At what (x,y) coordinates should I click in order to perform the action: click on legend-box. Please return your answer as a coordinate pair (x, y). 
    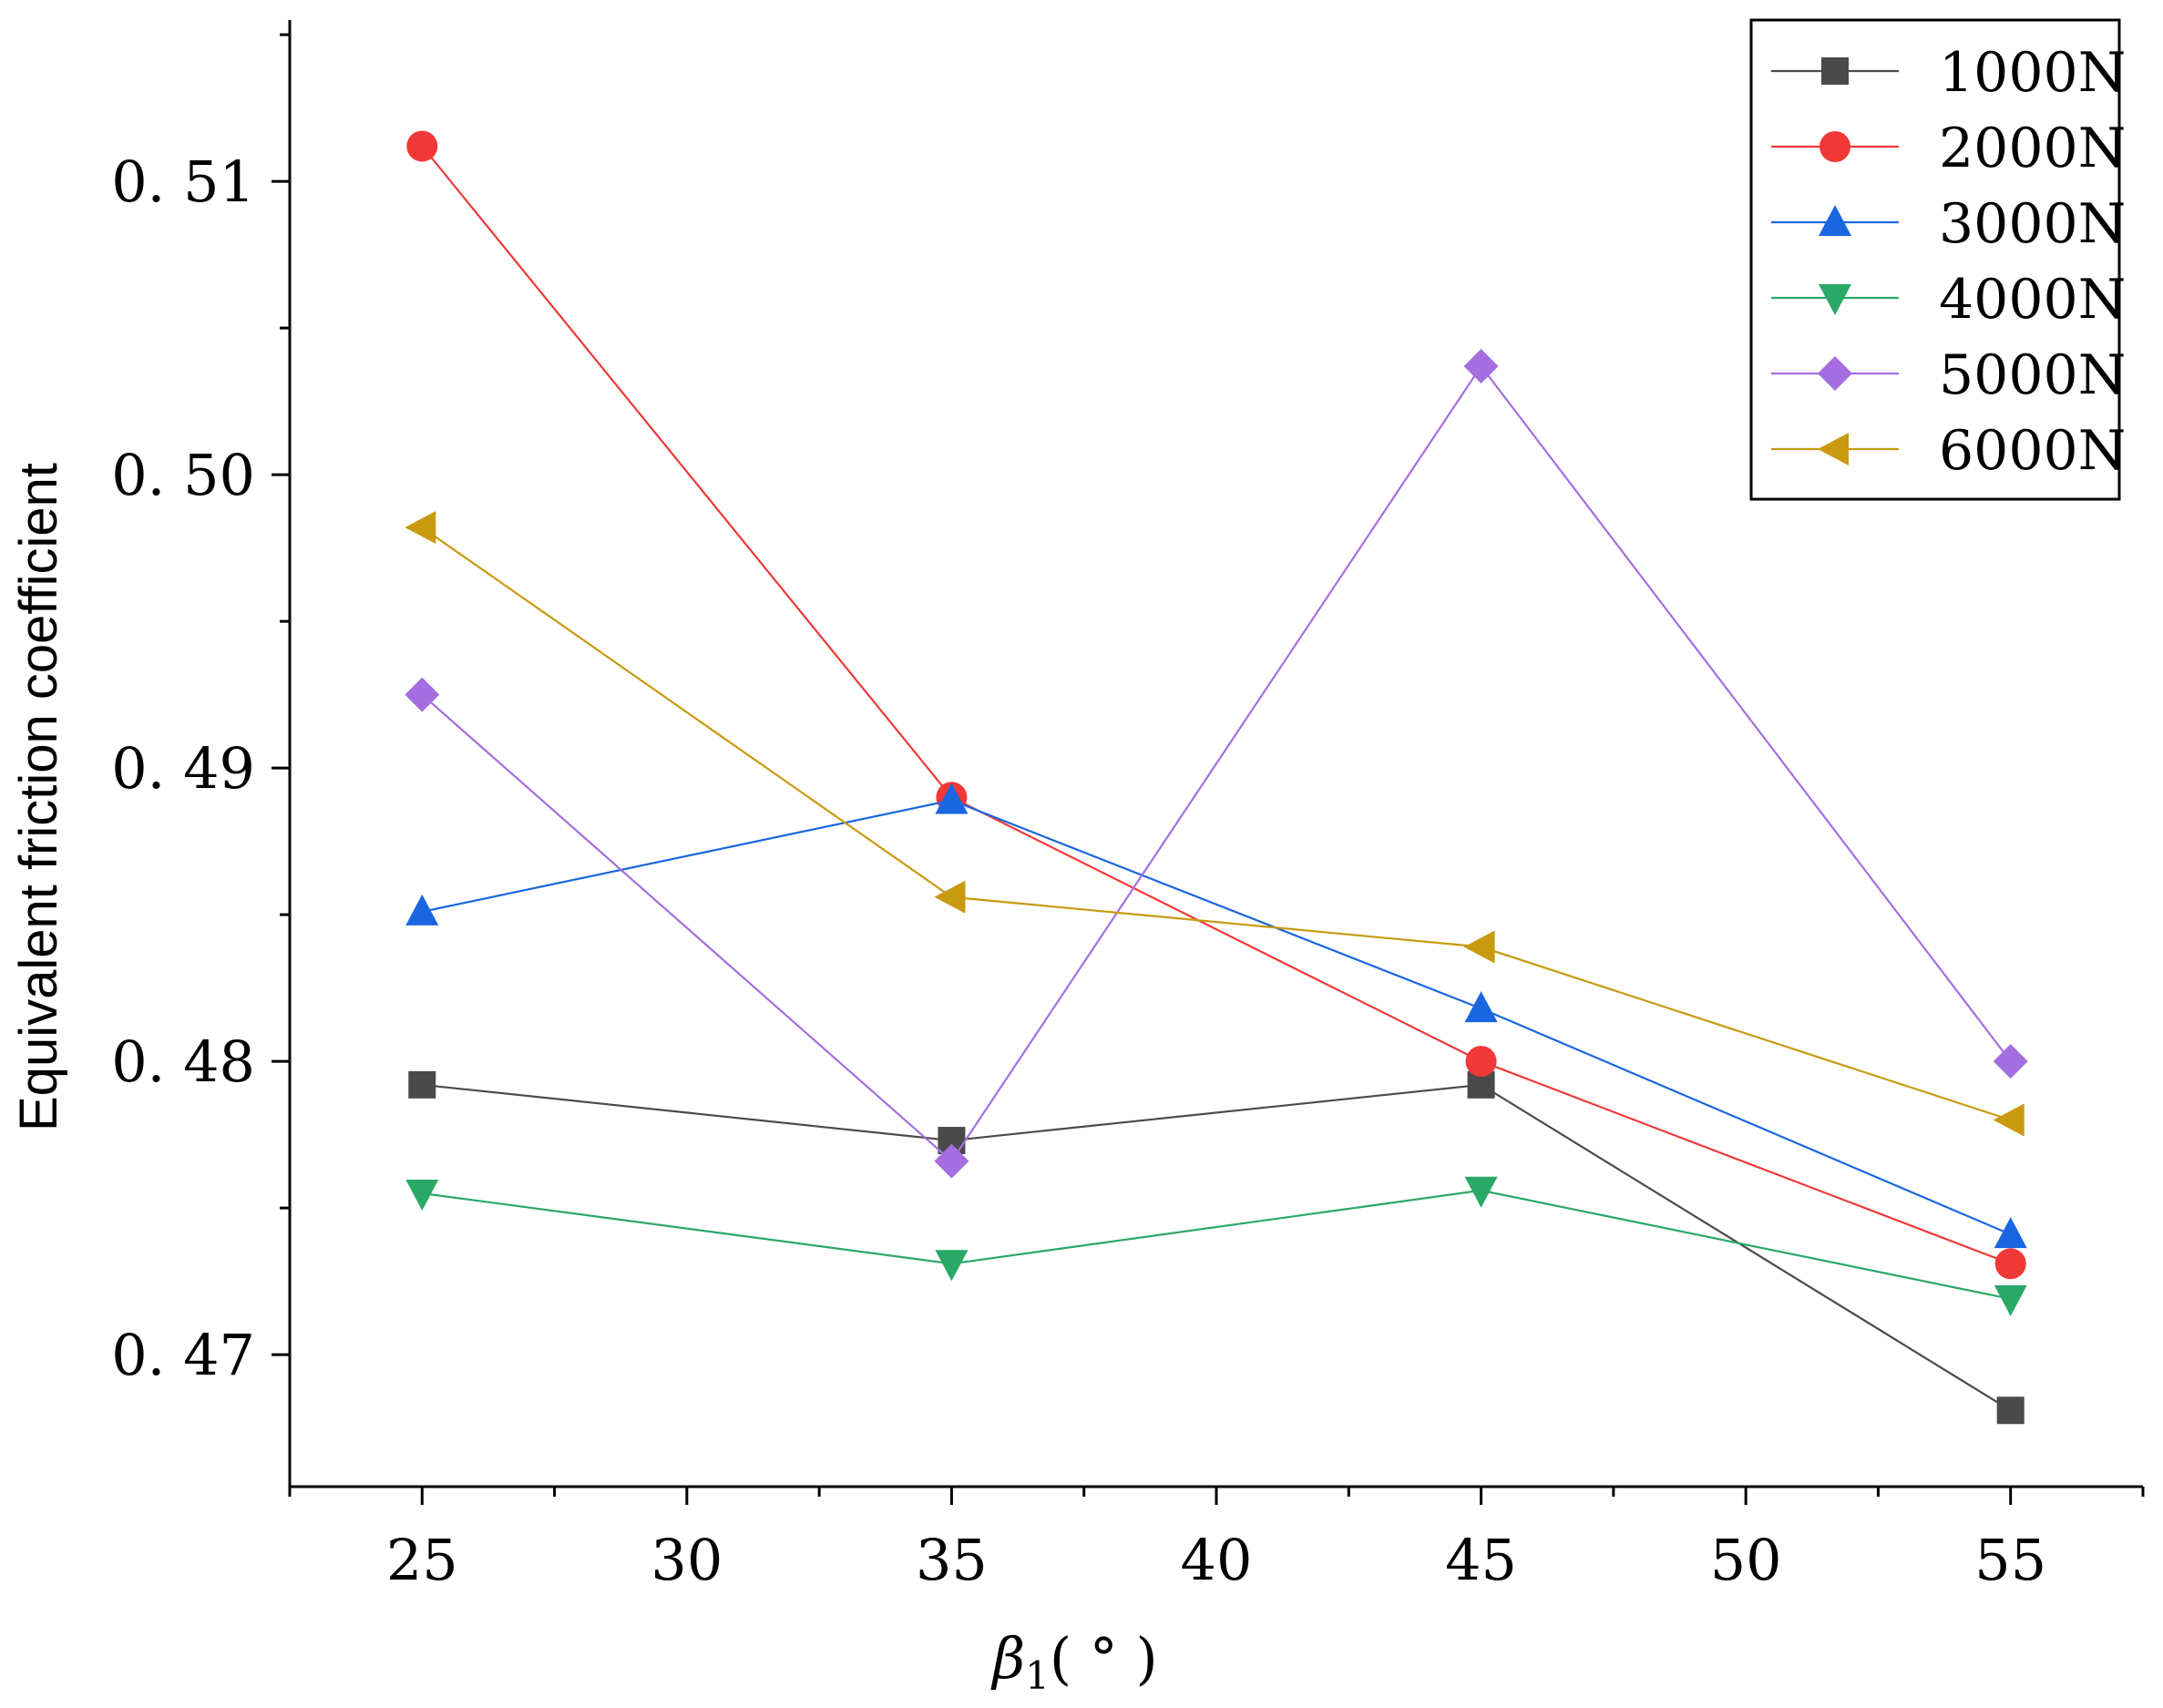
    Looking at the image, I should click on (1935, 259).